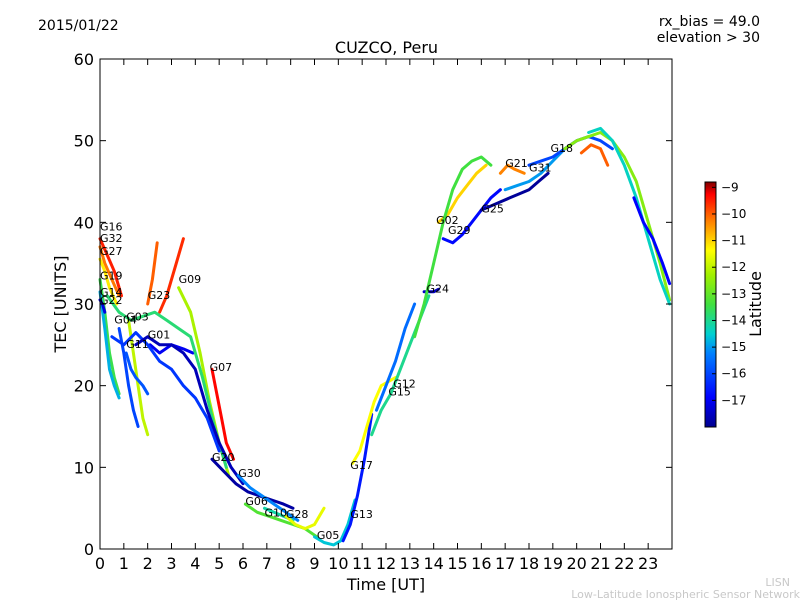 Image resolution: width=800 pixels, height=601 pixels. I want to click on series-g23, so click(152, 273).